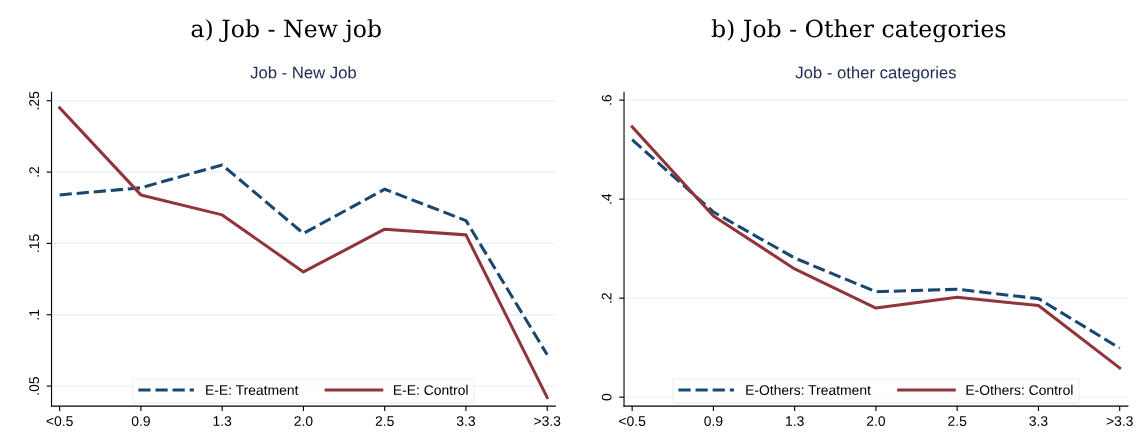  I want to click on chart-title: b) Job - Other categories, so click(858, 31).